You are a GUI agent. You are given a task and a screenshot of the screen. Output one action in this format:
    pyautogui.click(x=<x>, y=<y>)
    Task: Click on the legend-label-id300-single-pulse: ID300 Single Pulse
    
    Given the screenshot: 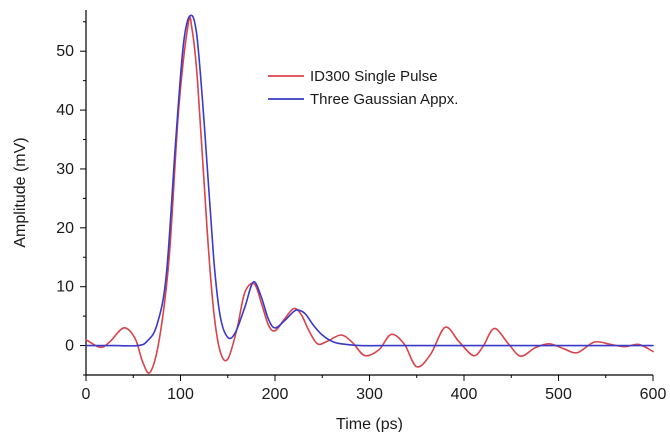 What is the action you would take?
    pyautogui.click(x=374, y=76)
    